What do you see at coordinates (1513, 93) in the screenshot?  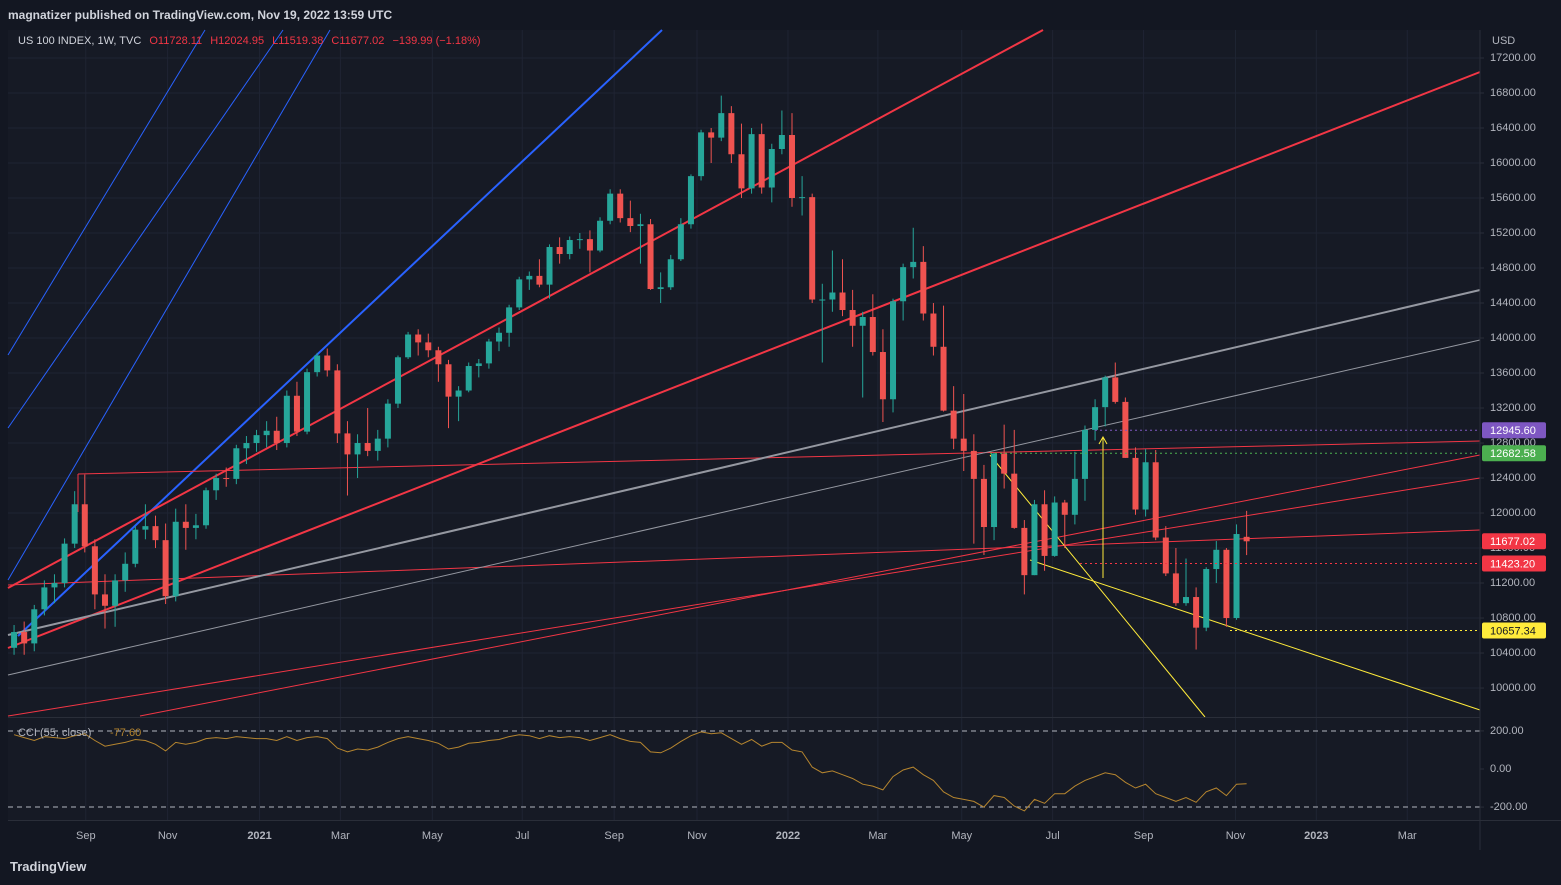 I see `y-tick-label: 16800.00` at bounding box center [1513, 93].